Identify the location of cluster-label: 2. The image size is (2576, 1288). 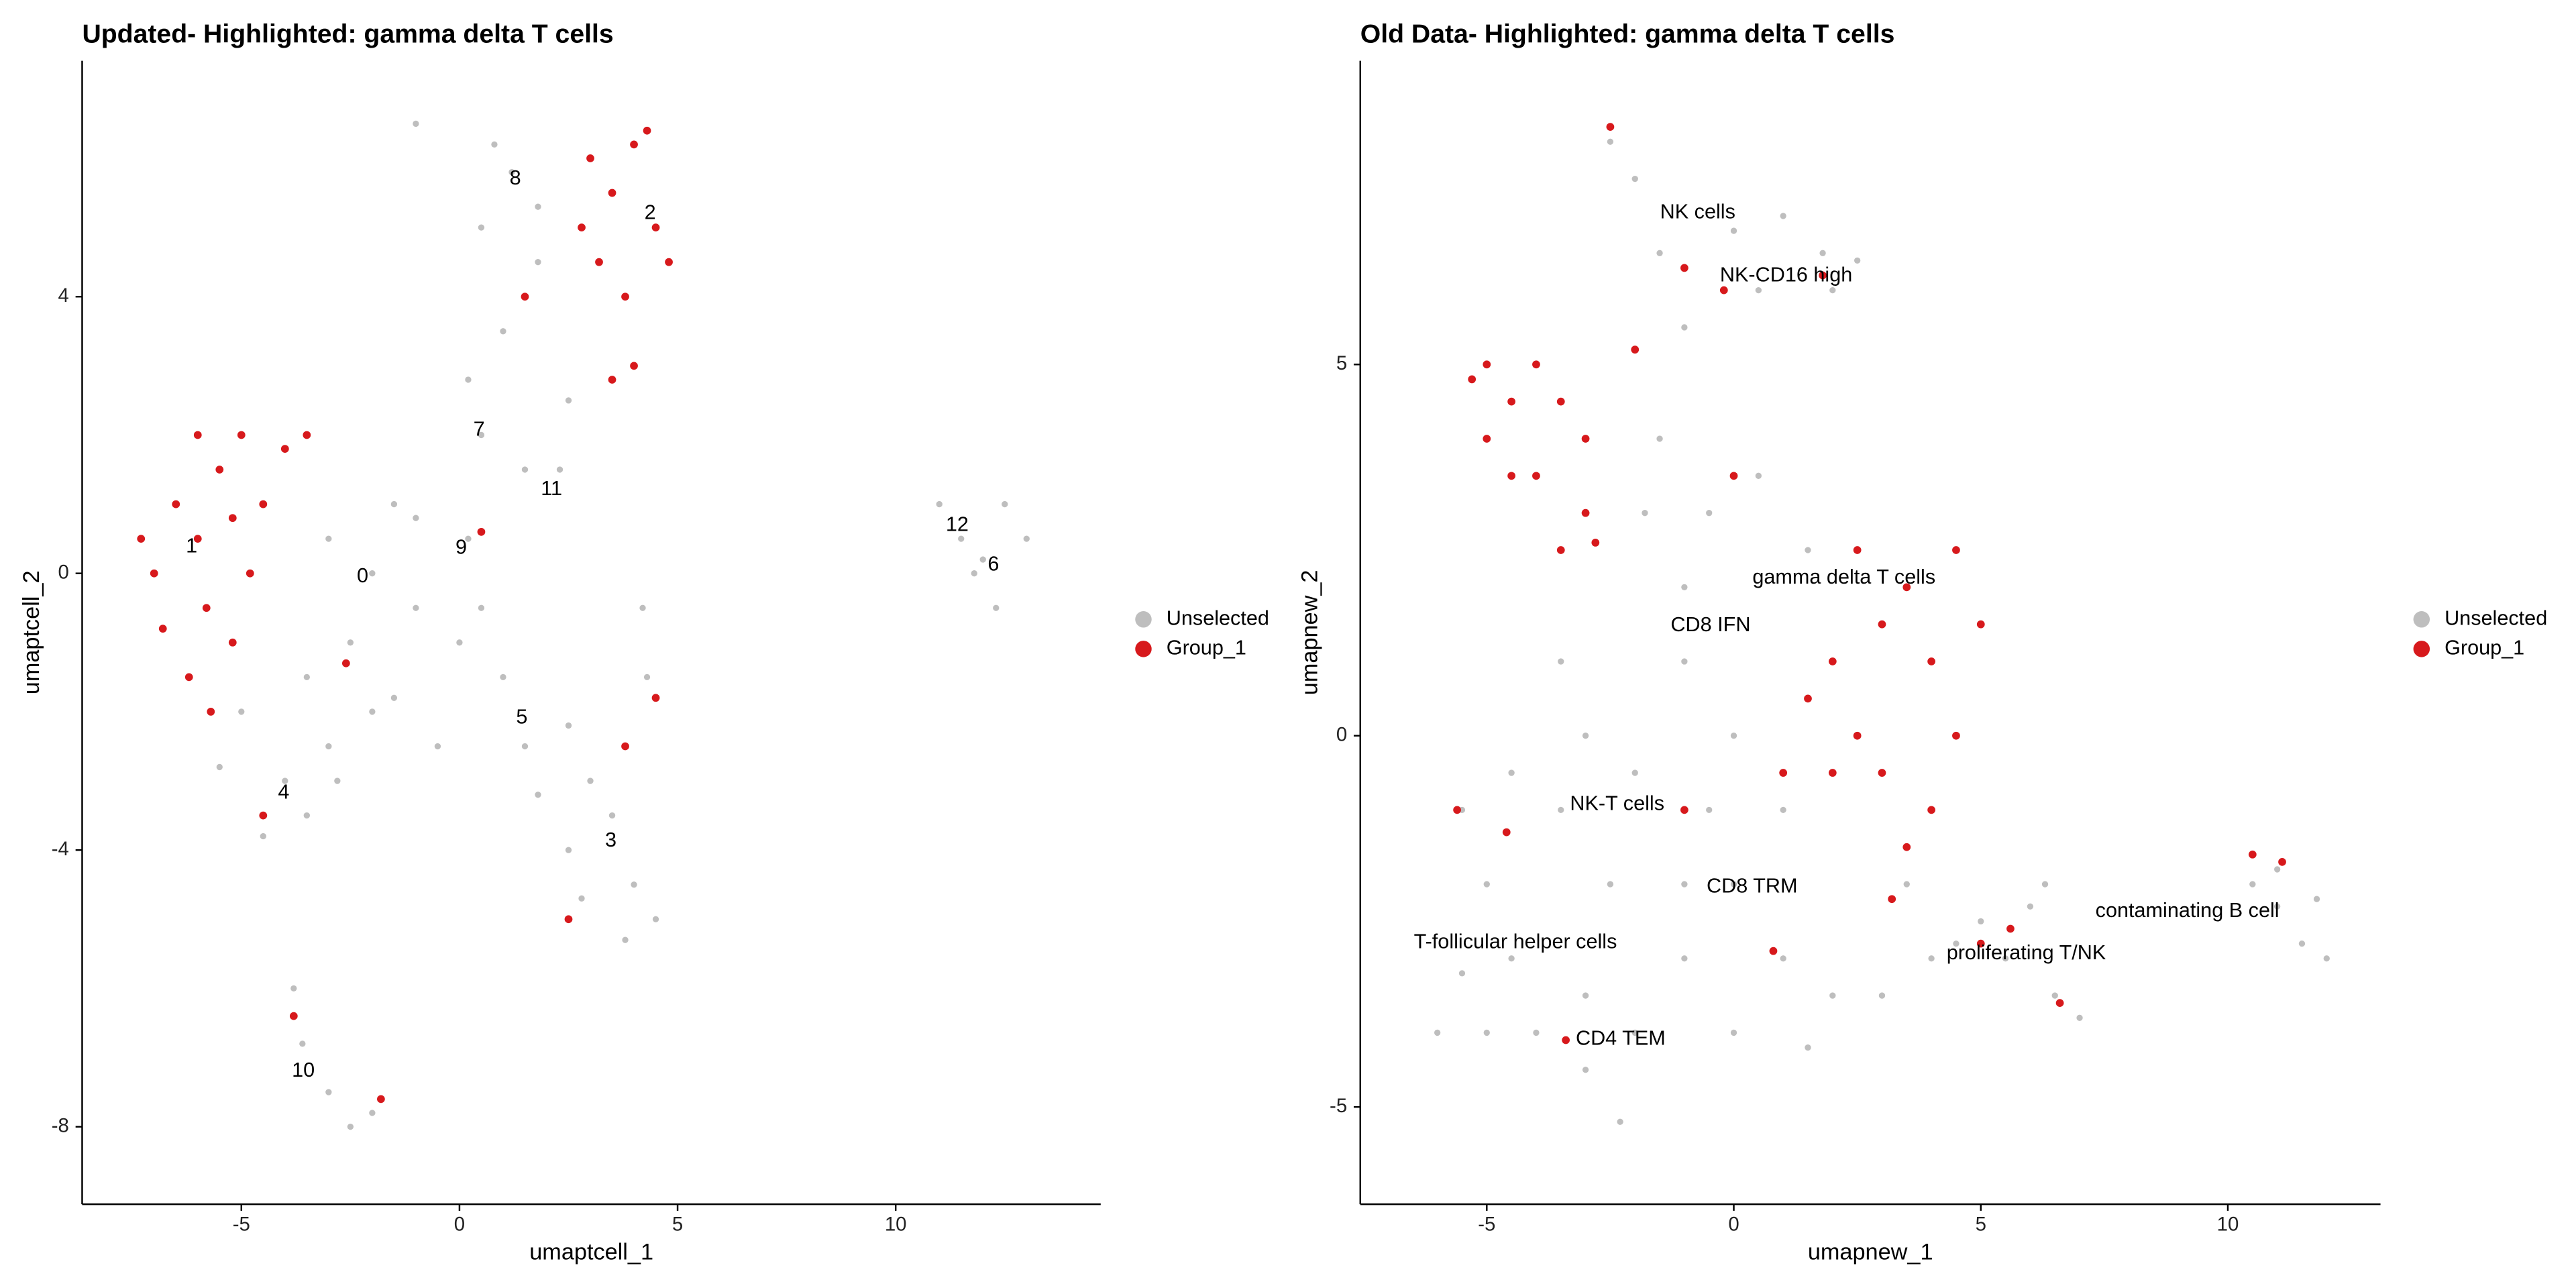
(650, 212).